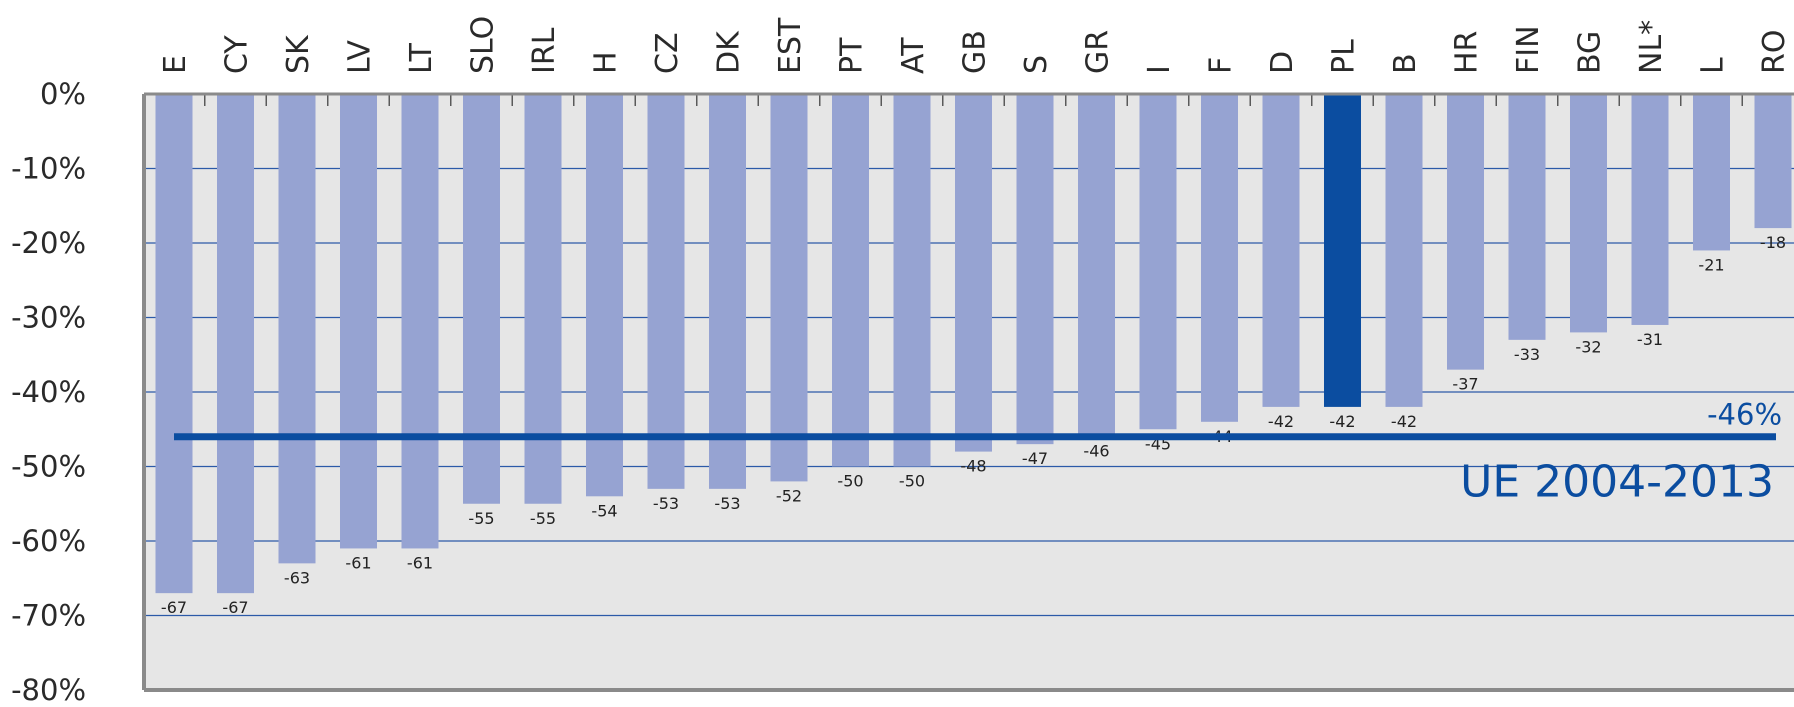 The height and width of the screenshot is (707, 1794). What do you see at coordinates (729, 52) in the screenshot?
I see `x-tick-label: DK` at bounding box center [729, 52].